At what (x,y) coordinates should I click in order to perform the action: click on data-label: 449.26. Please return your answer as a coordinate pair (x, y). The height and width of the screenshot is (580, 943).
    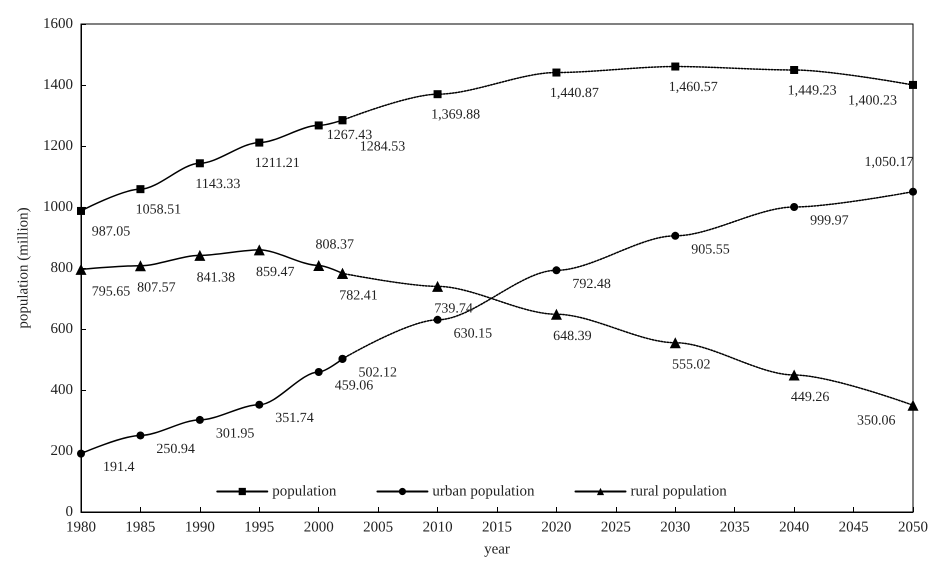
    Looking at the image, I should click on (810, 397).